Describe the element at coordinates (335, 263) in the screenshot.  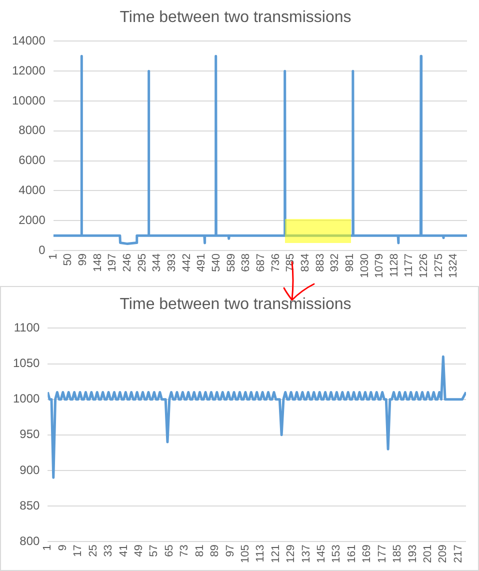
I see `x-tick-label: 932` at that location.